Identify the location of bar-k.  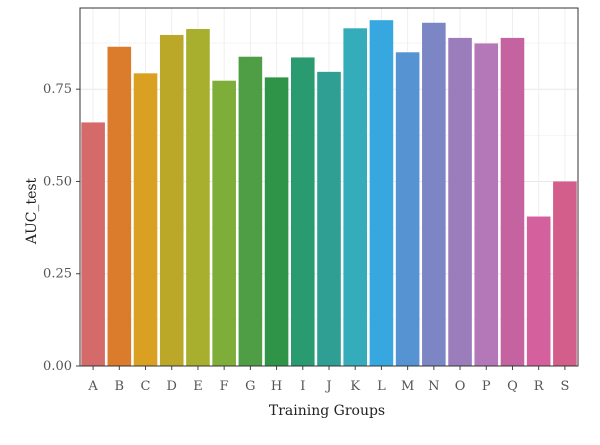
(355, 197).